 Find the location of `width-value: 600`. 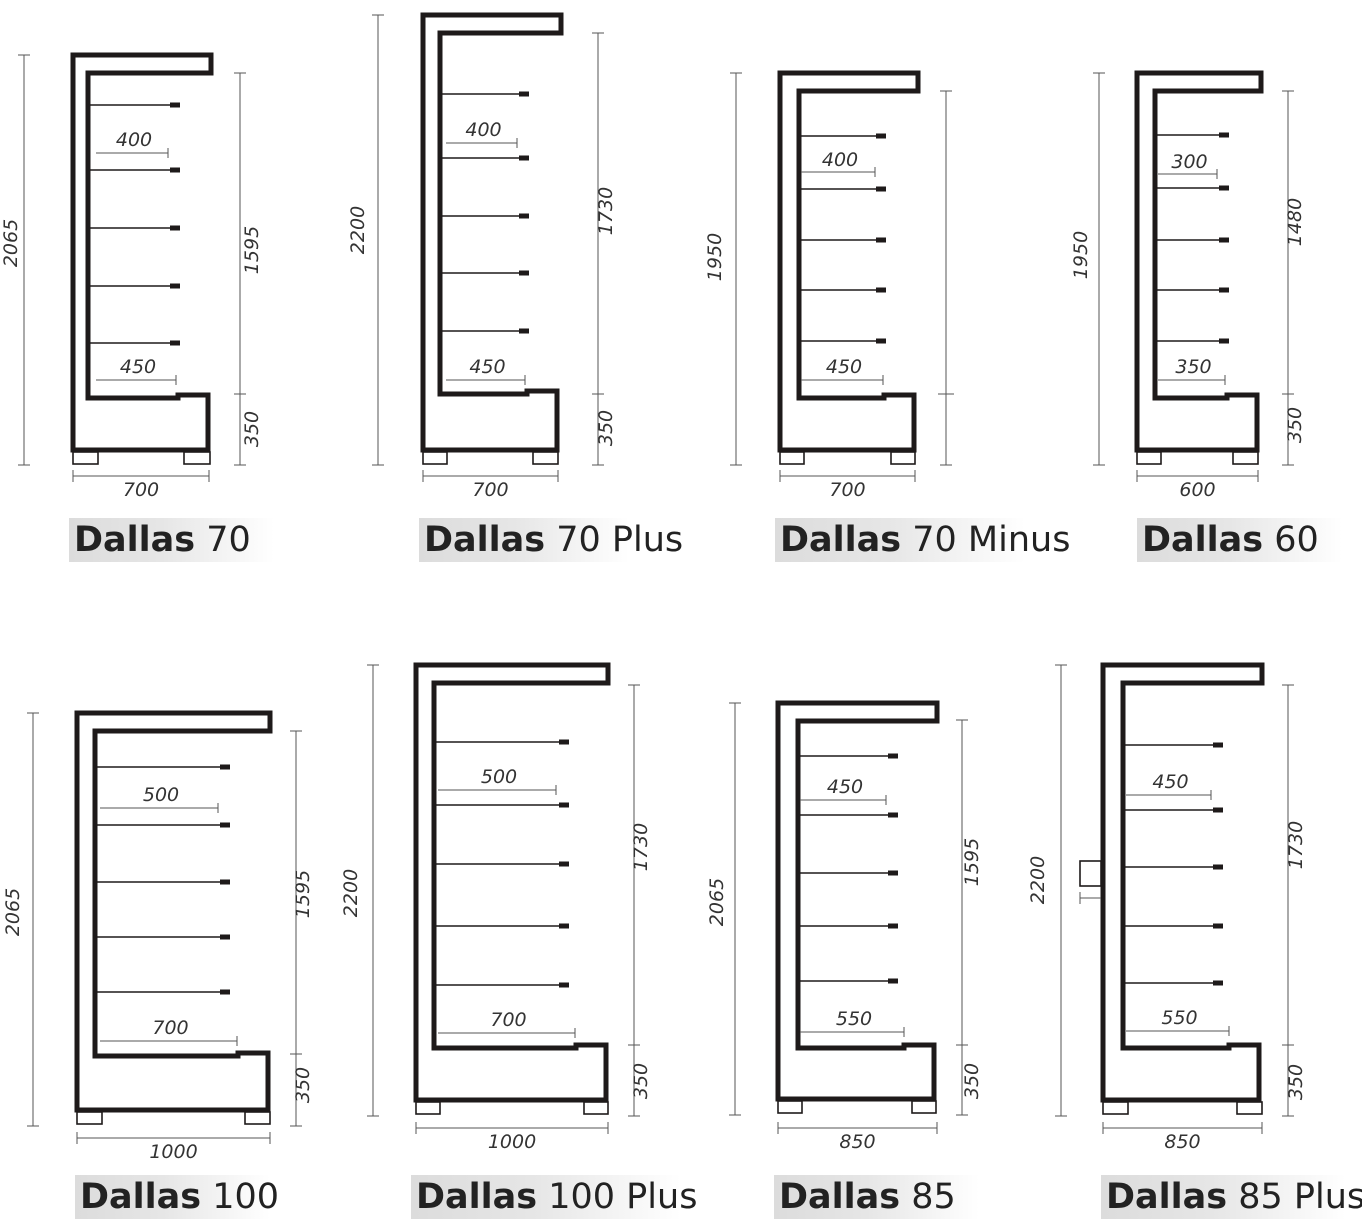

width-value: 600 is located at coordinates (1197, 490).